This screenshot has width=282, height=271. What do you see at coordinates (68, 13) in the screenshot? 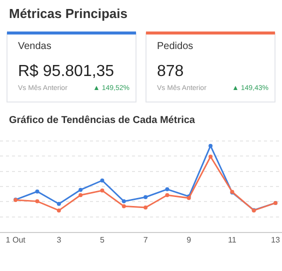
I see `text: Métricas Principais` at bounding box center [68, 13].